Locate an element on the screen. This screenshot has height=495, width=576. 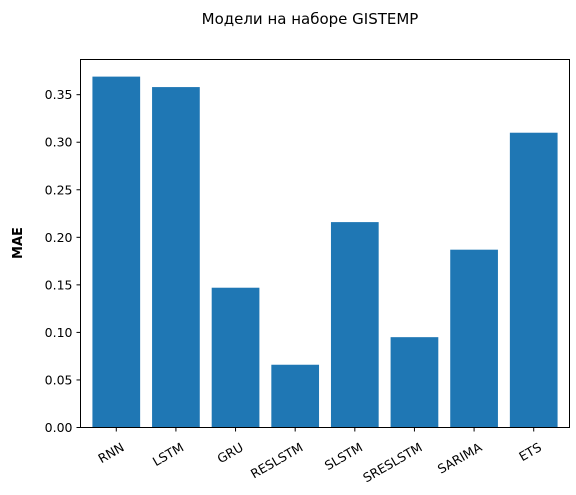
y-axis-label: MAE is located at coordinates (18, 243).